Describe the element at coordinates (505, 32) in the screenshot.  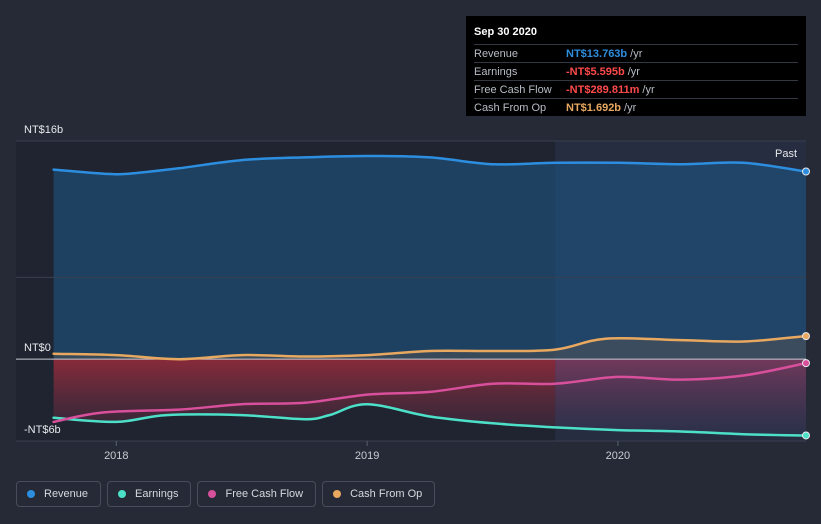
I see `tooltip-date: Sep 30 2020` at that location.